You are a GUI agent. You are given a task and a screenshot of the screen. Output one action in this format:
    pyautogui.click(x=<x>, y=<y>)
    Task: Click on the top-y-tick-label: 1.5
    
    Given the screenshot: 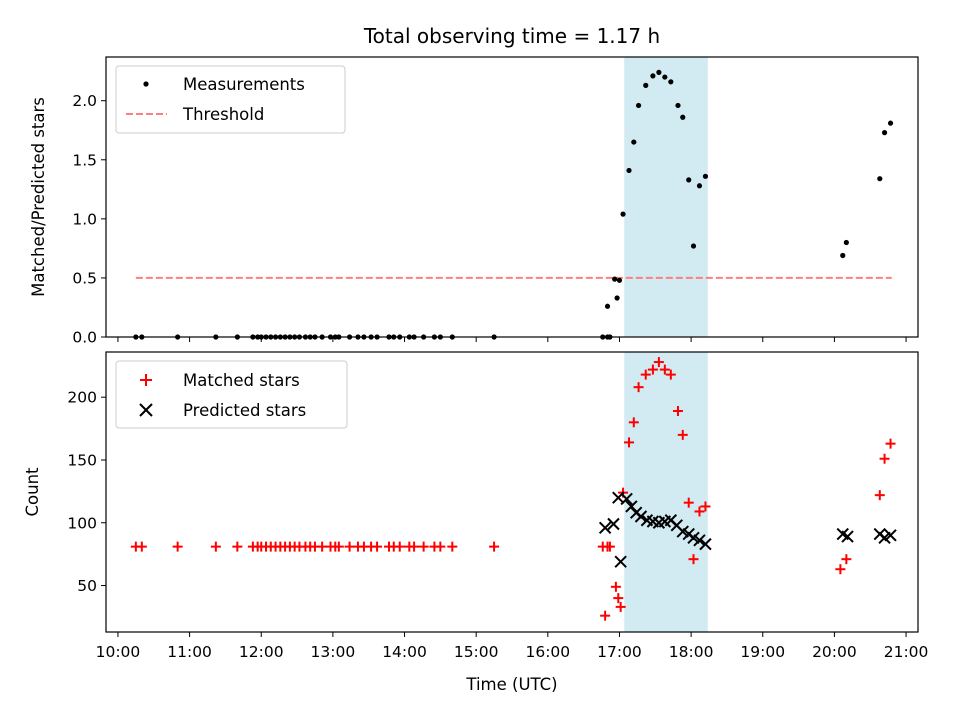 What is the action you would take?
    pyautogui.click(x=84, y=160)
    